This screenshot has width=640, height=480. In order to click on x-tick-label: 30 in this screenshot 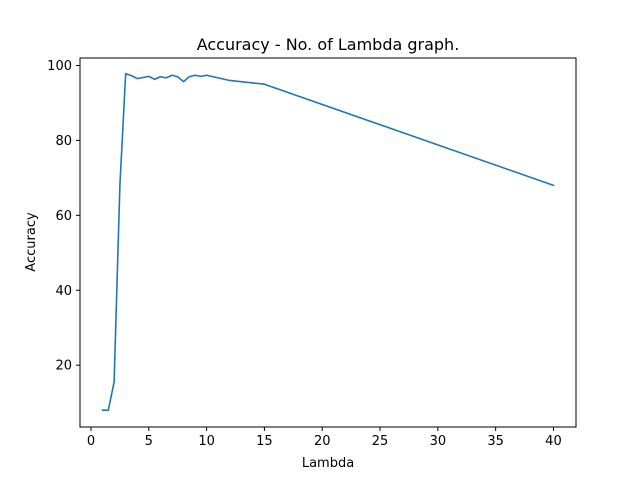, I will do `click(438, 441)`.